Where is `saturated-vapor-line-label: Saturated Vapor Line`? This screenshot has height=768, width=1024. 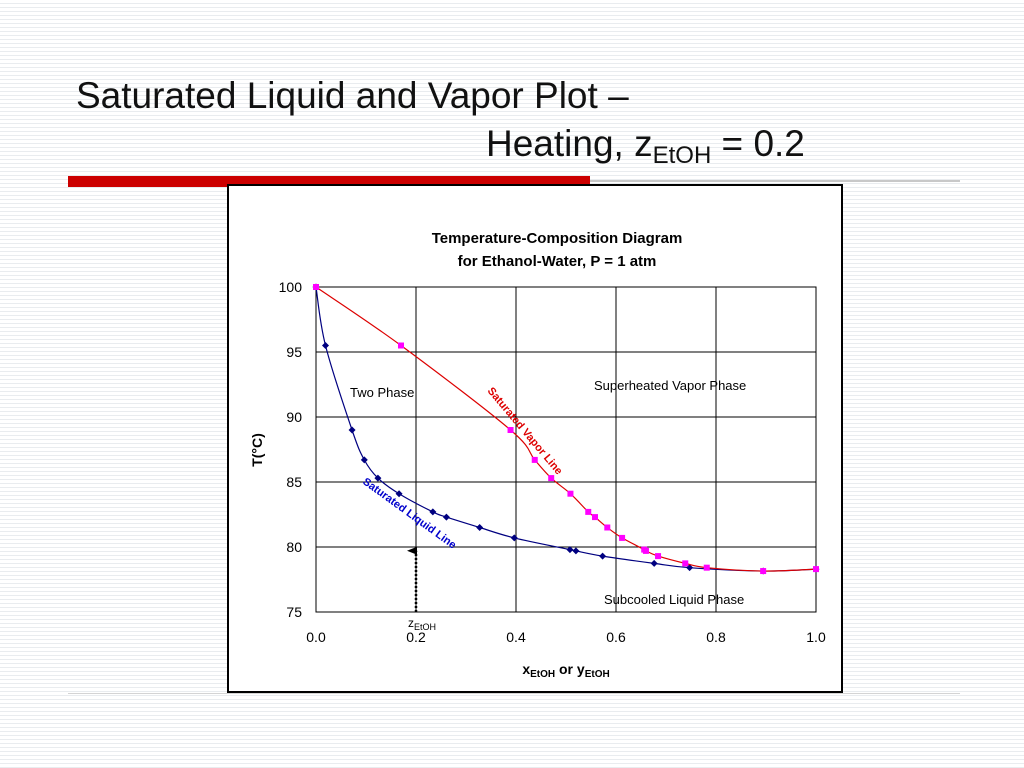
saturated-vapor-line-label: Saturated Vapor Line is located at coordinates (525, 431).